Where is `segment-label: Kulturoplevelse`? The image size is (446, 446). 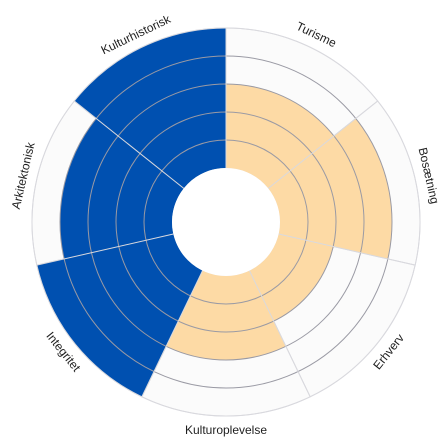
segment-label: Kulturoplevelse is located at coordinates (226, 430).